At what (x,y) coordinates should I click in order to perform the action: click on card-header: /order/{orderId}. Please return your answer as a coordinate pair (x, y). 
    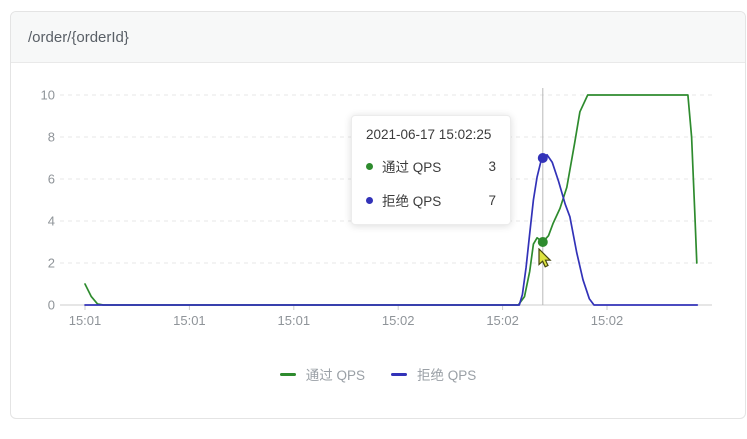
    Looking at the image, I should click on (378, 37).